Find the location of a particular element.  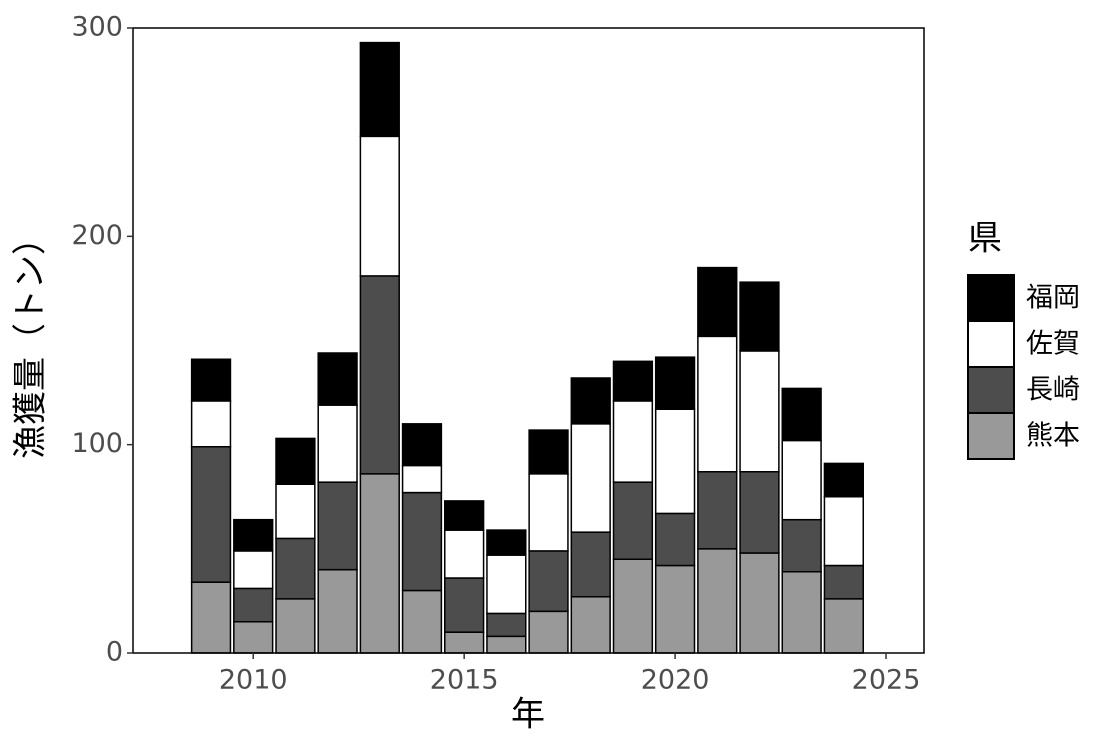

y-tick-label: 300 is located at coordinates (97, 27).